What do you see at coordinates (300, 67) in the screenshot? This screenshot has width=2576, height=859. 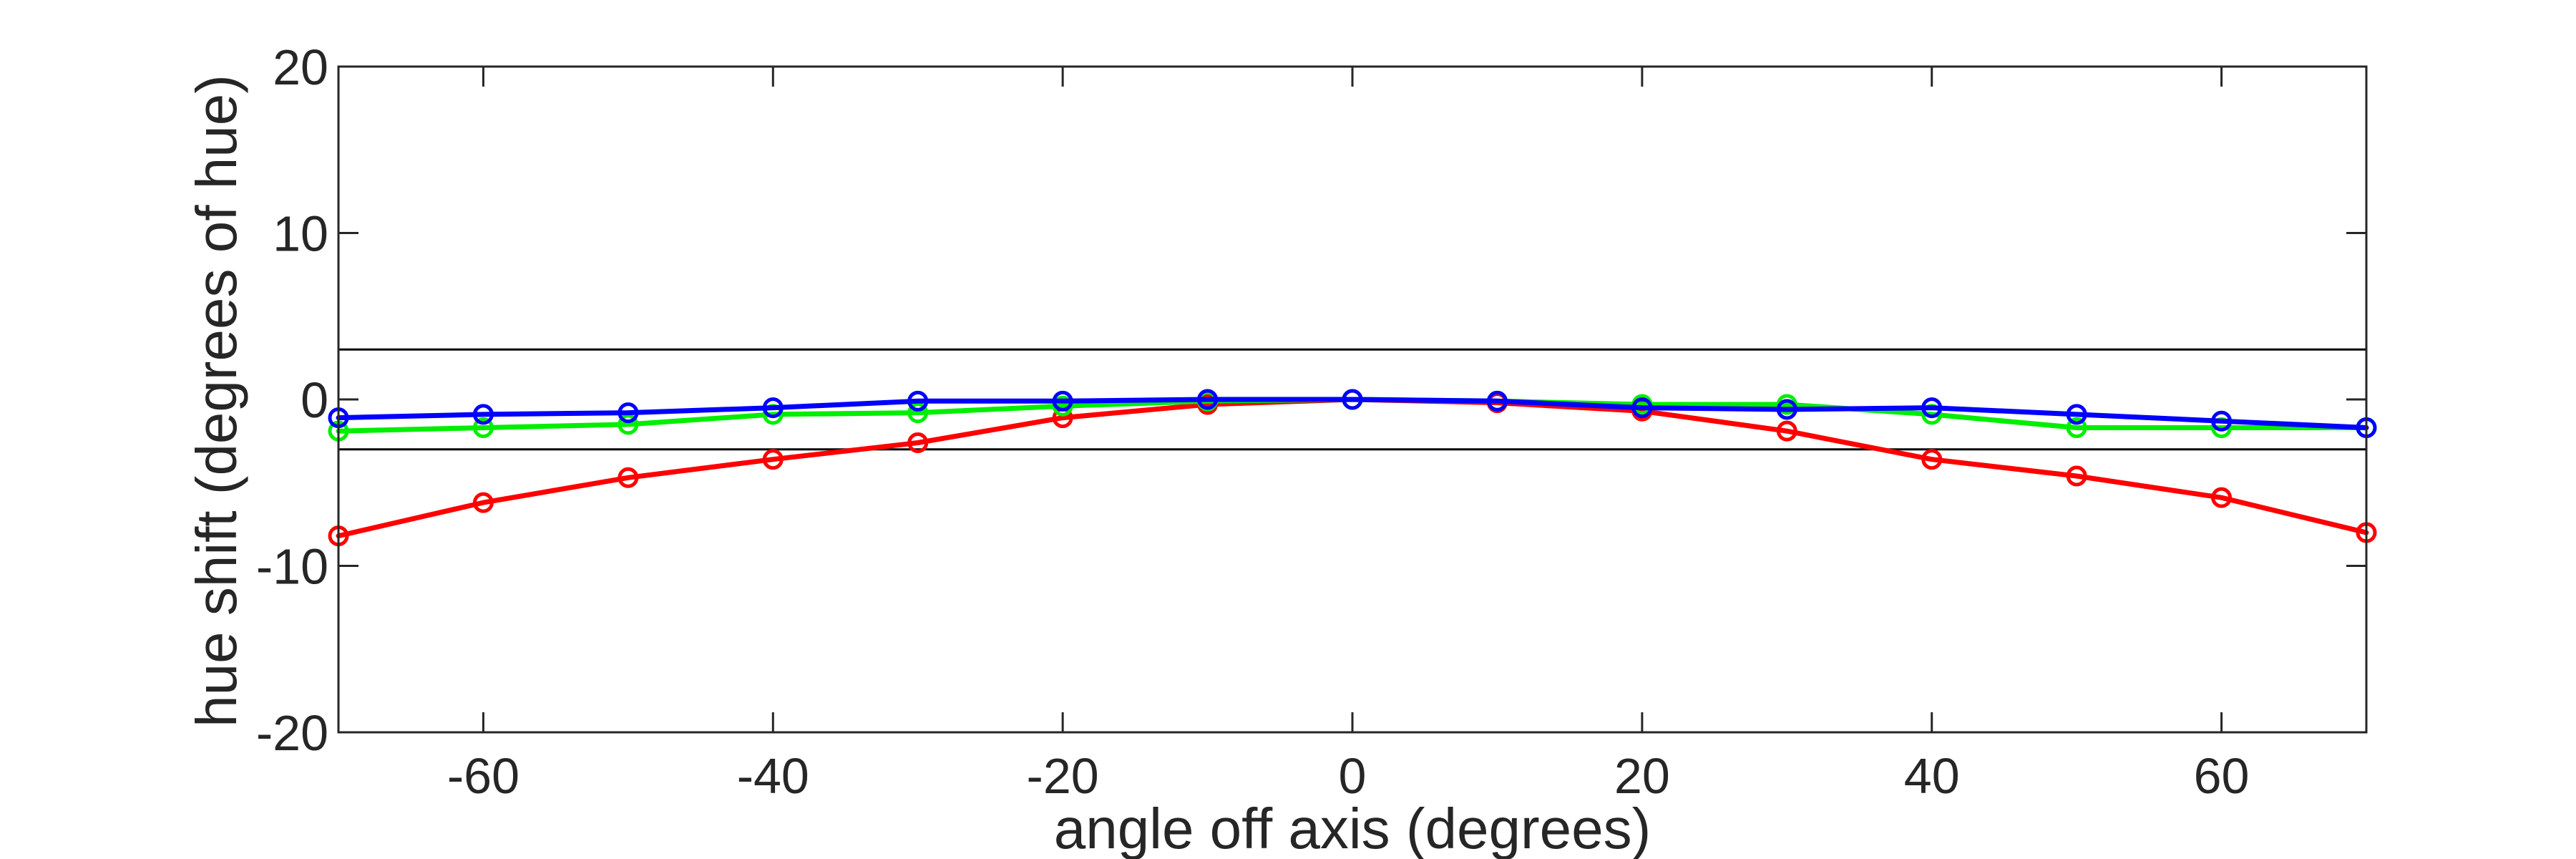 I see `y-tick-label: 20` at bounding box center [300, 67].